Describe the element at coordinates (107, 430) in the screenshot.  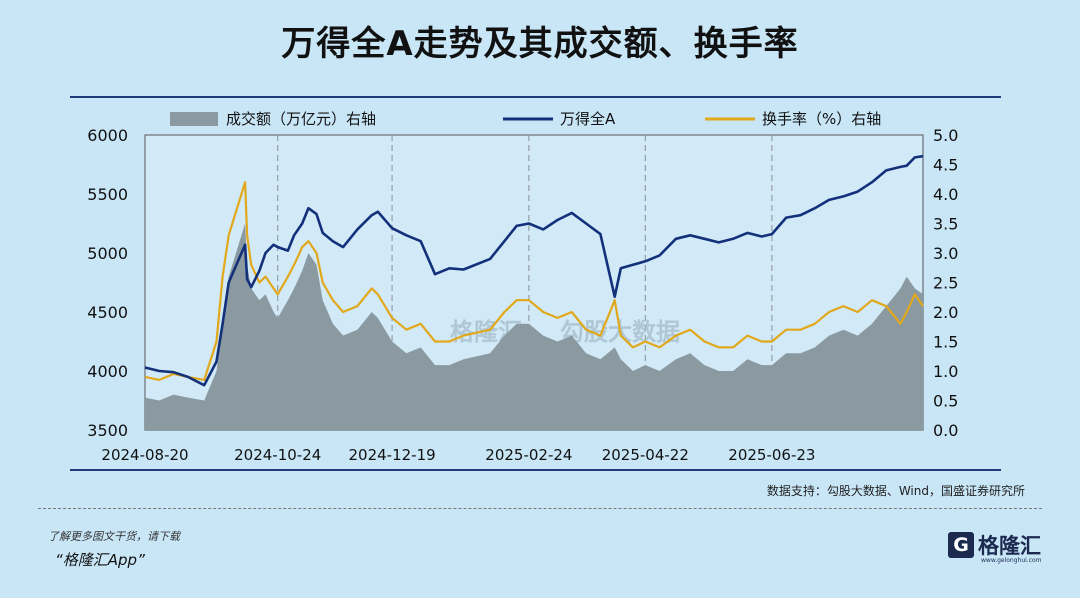
I see `y-left-tick-label: 3500` at that location.